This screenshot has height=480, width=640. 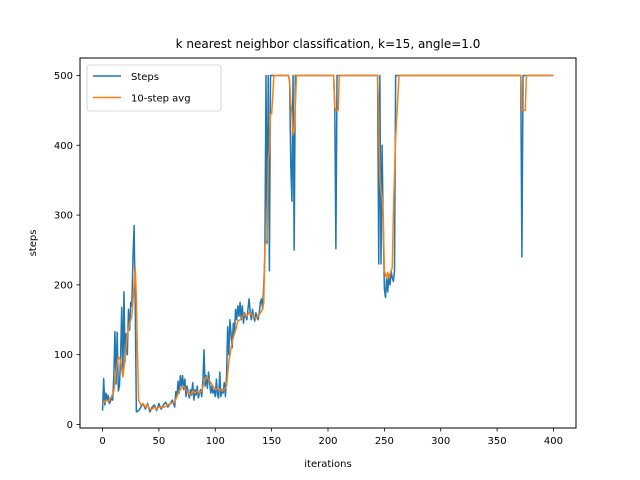 What do you see at coordinates (70, 425) in the screenshot?
I see `y-tick-label: 0` at bounding box center [70, 425].